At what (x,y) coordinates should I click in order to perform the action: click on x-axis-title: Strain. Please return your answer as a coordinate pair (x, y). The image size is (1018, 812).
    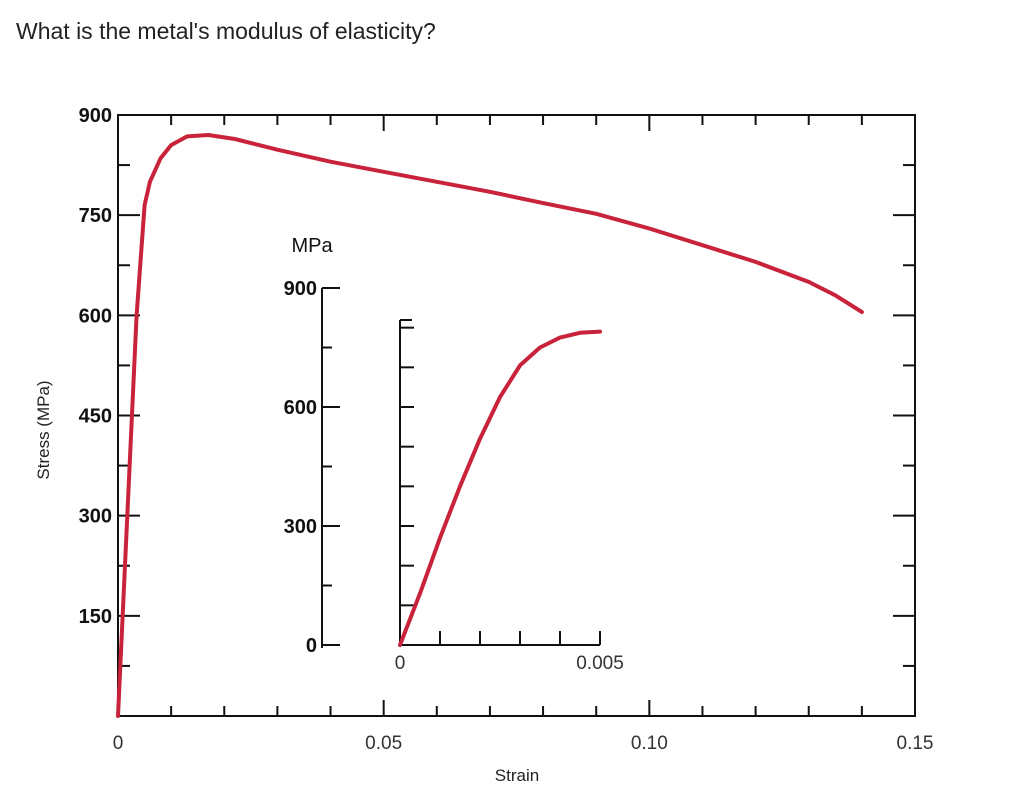
    Looking at the image, I should click on (517, 775).